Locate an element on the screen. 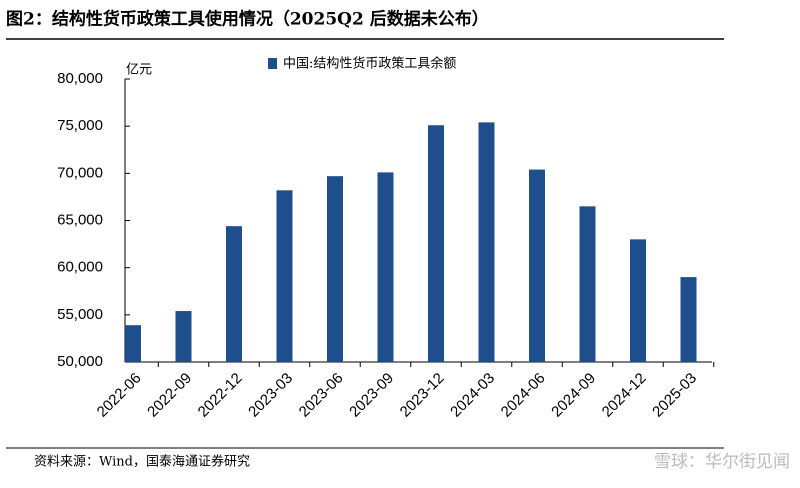 Image resolution: width=800 pixels, height=488 pixels. x-tick-label: 2024-12 is located at coordinates (624, 395).